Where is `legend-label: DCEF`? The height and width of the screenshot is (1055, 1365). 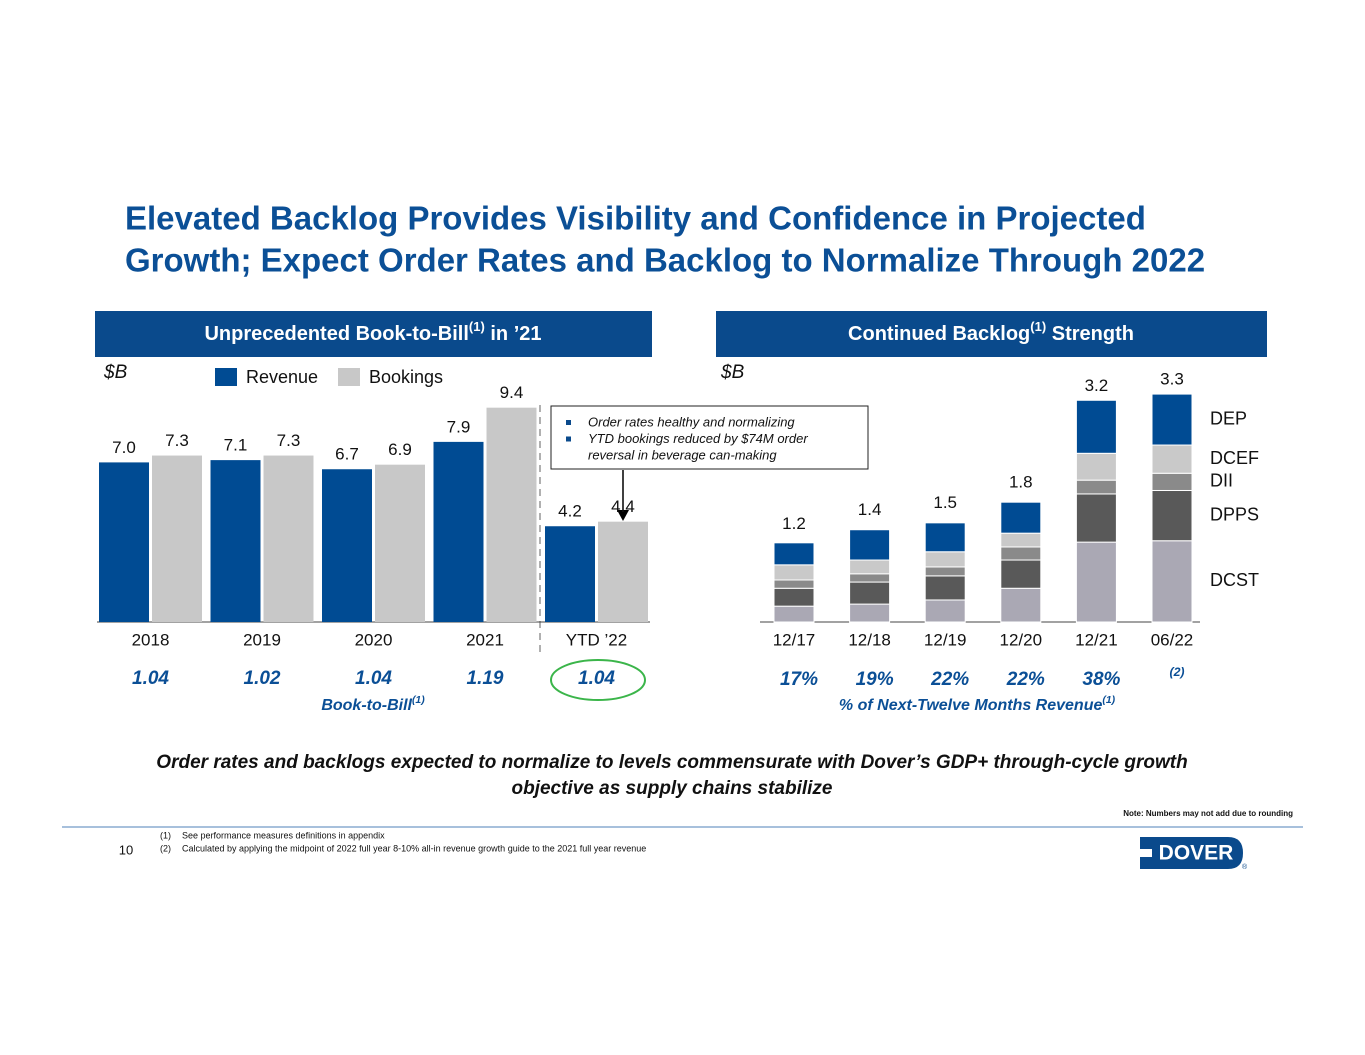
legend-label: DCEF is located at coordinates (1234, 458).